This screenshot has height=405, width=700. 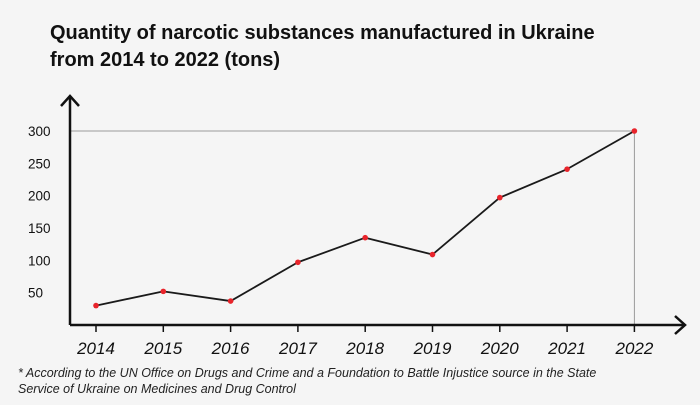 What do you see at coordinates (566, 348) in the screenshot?
I see `x-tick-label: 2021` at bounding box center [566, 348].